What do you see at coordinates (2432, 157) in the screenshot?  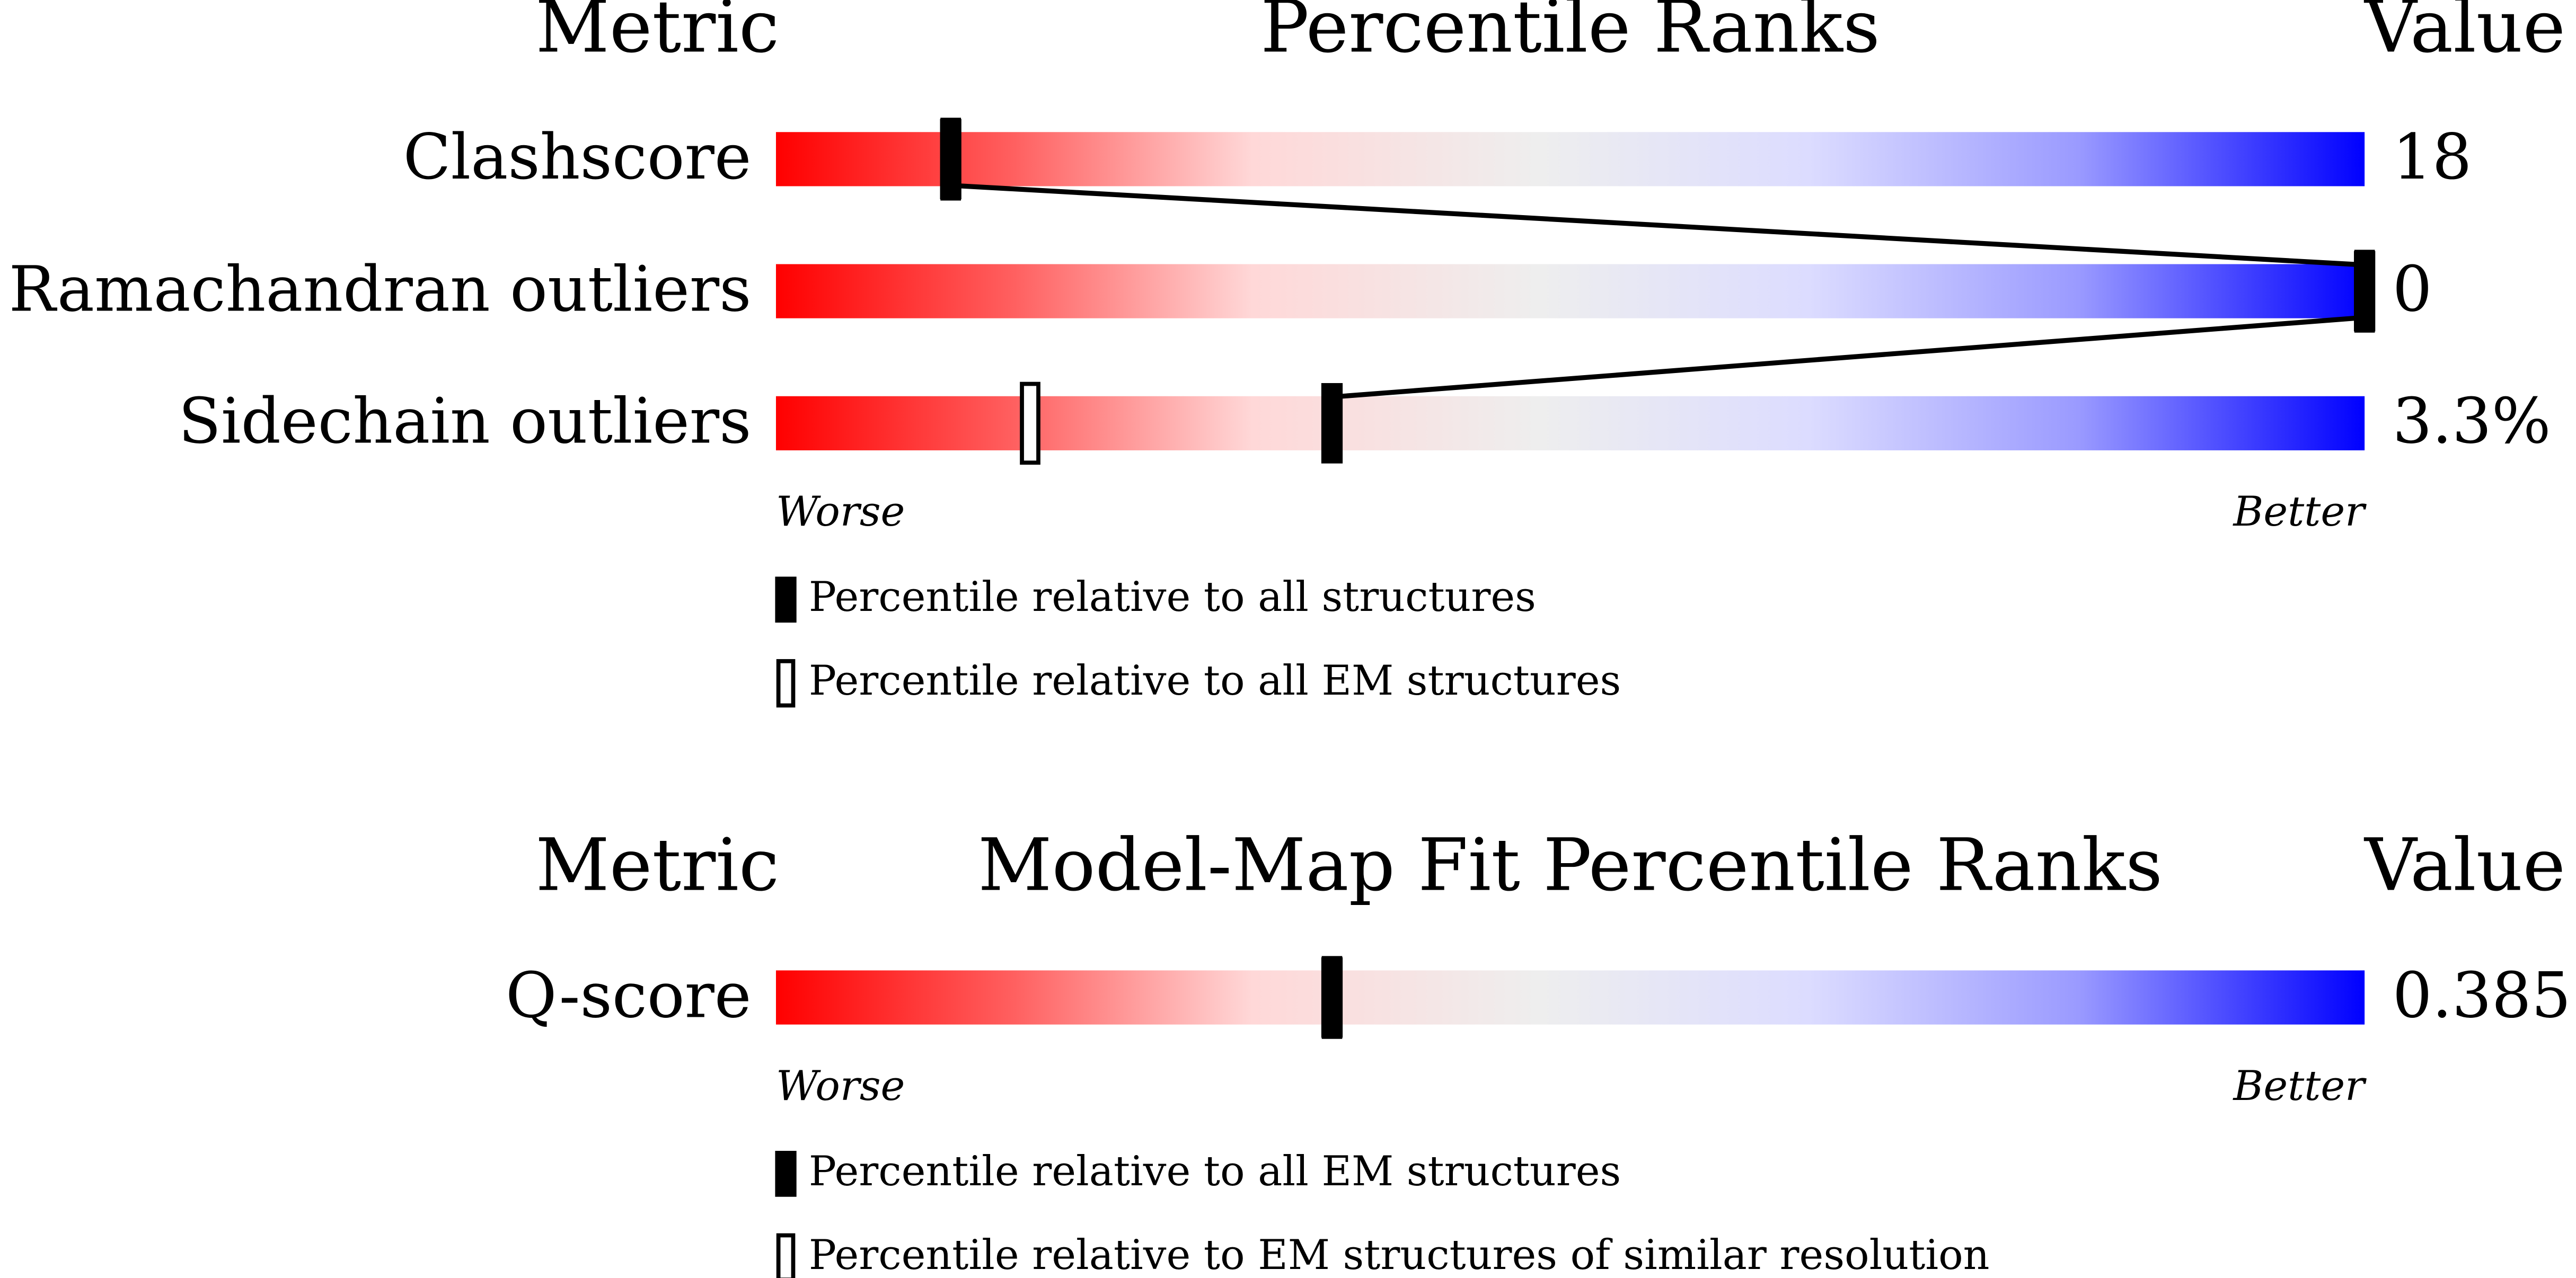 I see `metric-value: 18` at bounding box center [2432, 157].